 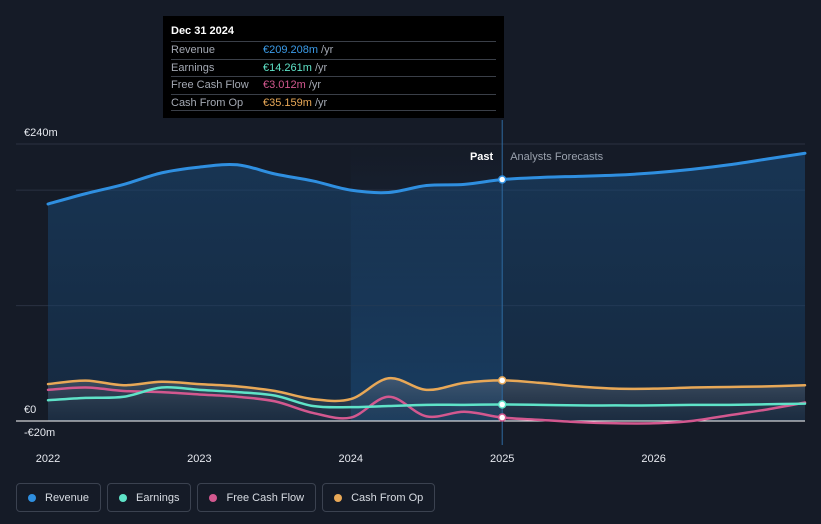 I want to click on legend-item-earnings: Earnings, so click(x=149, y=497).